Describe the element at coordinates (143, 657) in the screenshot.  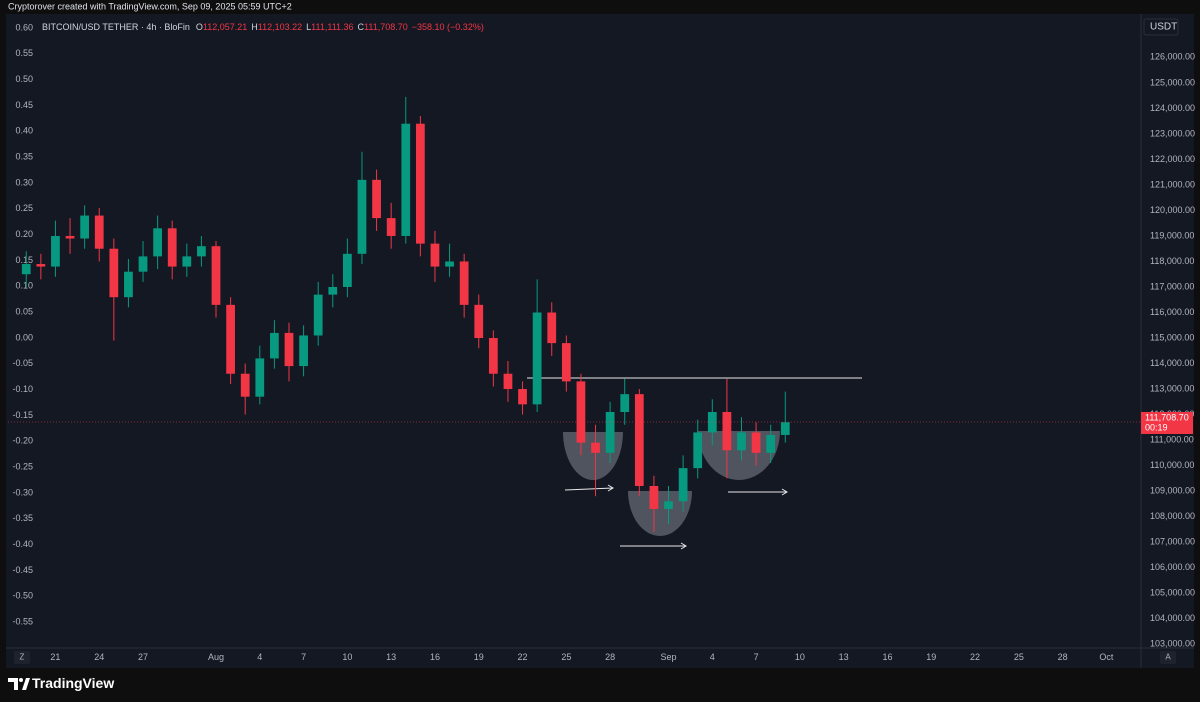
I see `x-tick-label: 27` at that location.